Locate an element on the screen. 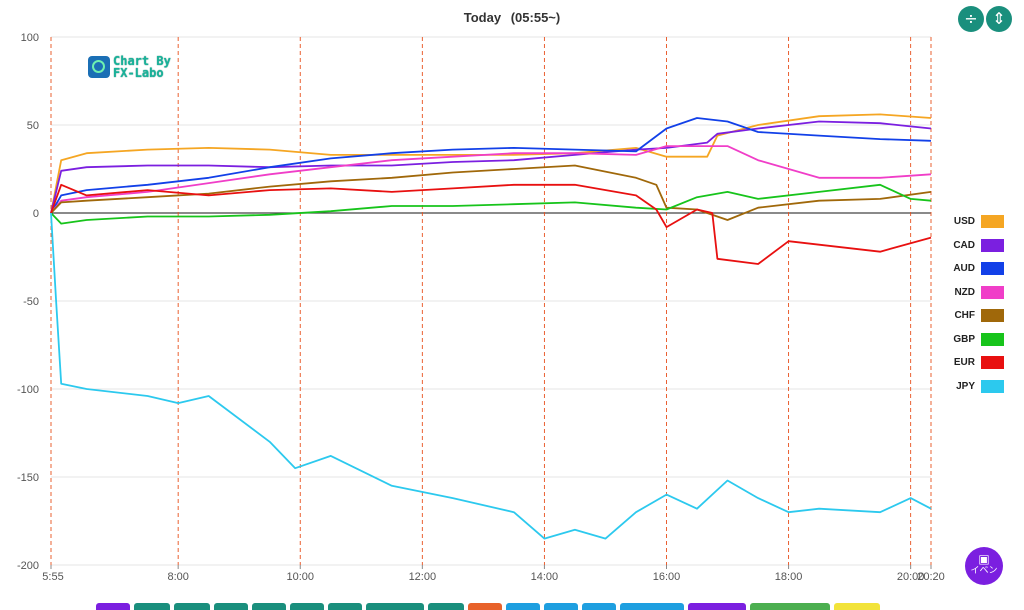 This screenshot has height=610, width=1024. bottom-tab-bar is located at coordinates (488, 606).